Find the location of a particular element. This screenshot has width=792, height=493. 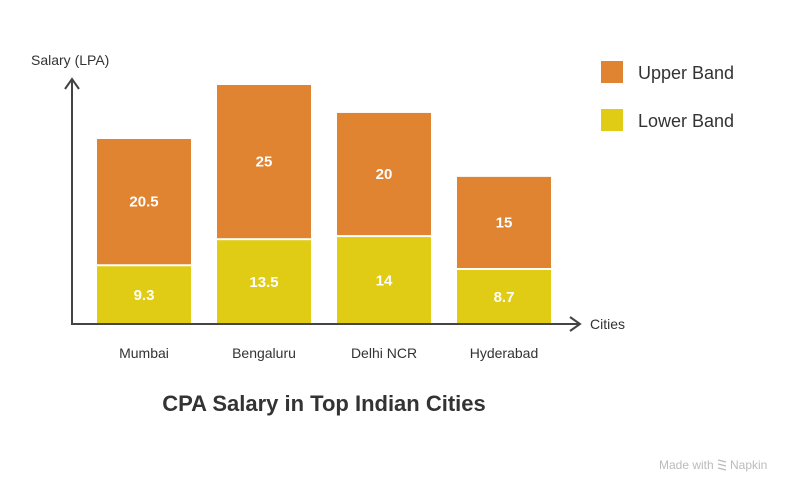

bar-upper-band-bengaluru is located at coordinates (264, 162).